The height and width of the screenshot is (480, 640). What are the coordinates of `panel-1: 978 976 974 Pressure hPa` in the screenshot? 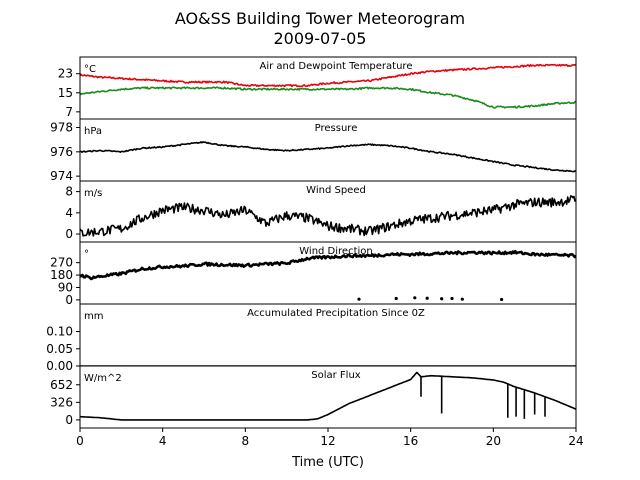 It's located at (313, 150).